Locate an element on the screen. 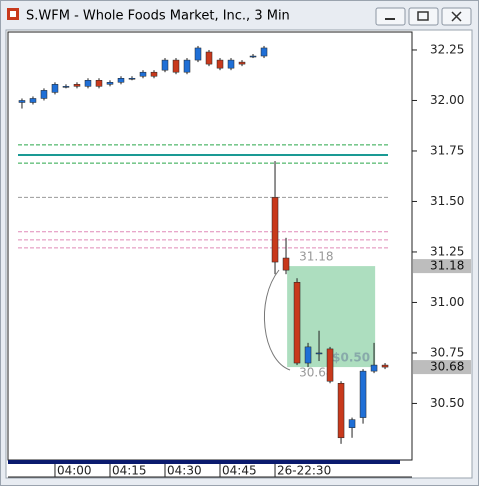  x-tick-label: 04:00 is located at coordinates (74, 471).